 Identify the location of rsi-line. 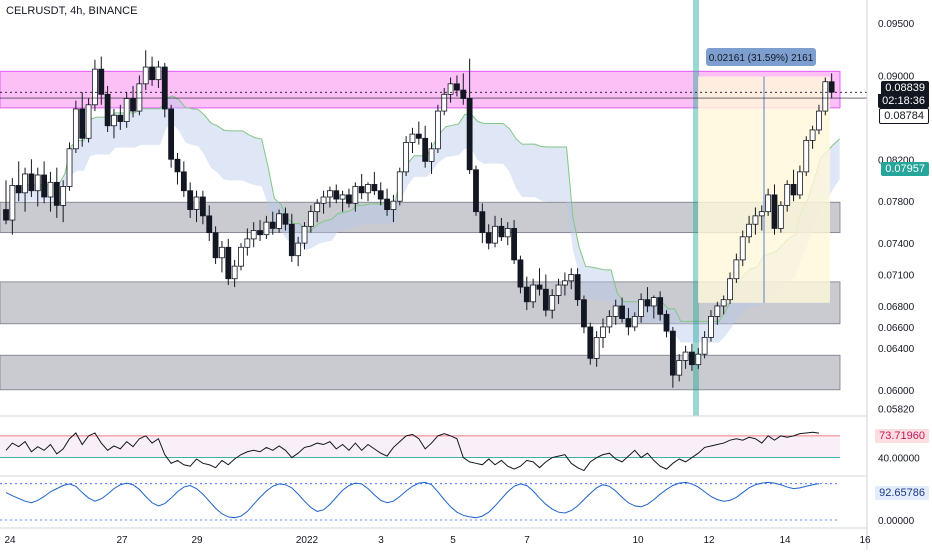
(412, 451).